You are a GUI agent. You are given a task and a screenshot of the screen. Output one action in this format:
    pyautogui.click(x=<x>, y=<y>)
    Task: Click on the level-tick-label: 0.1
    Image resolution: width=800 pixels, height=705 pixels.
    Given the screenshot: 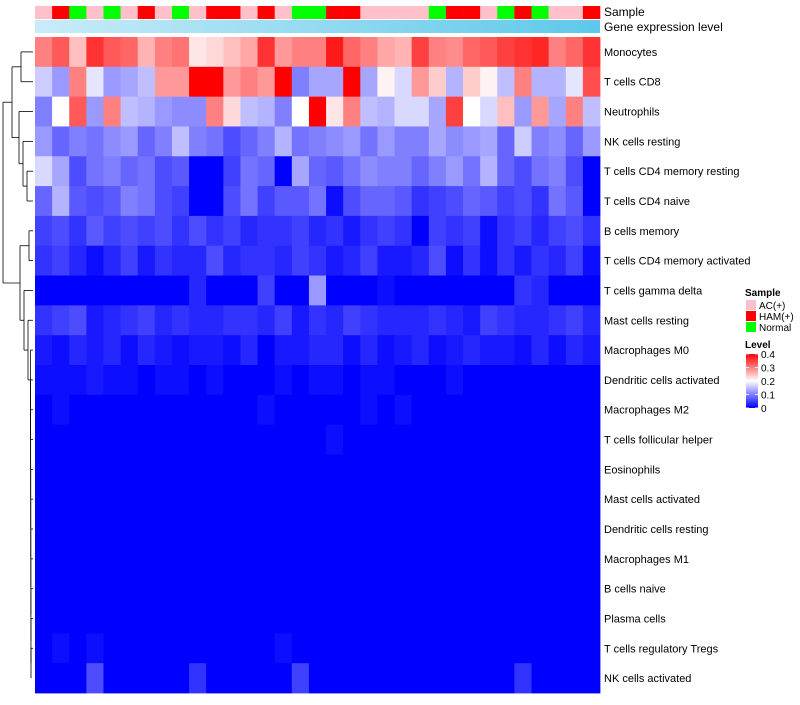 What is the action you would take?
    pyautogui.click(x=768, y=396)
    